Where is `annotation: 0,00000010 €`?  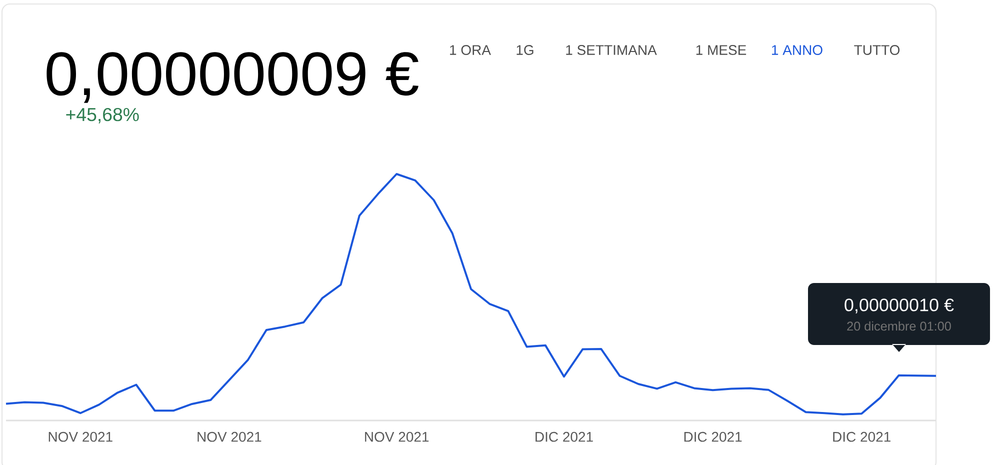 annotation: 0,00000010 € is located at coordinates (899, 306).